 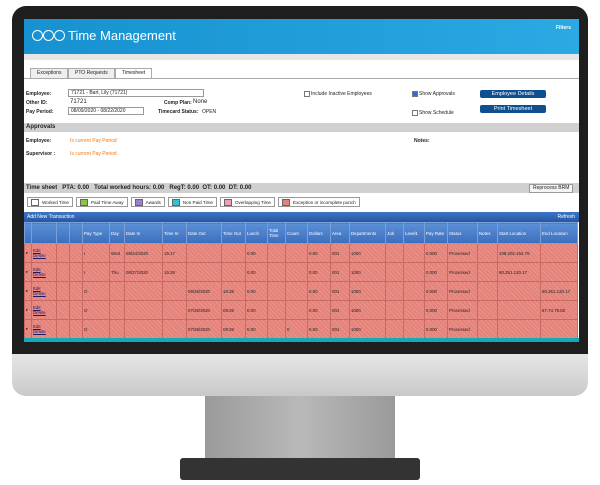 I want to click on header-cell: Area, so click(x=340, y=233).